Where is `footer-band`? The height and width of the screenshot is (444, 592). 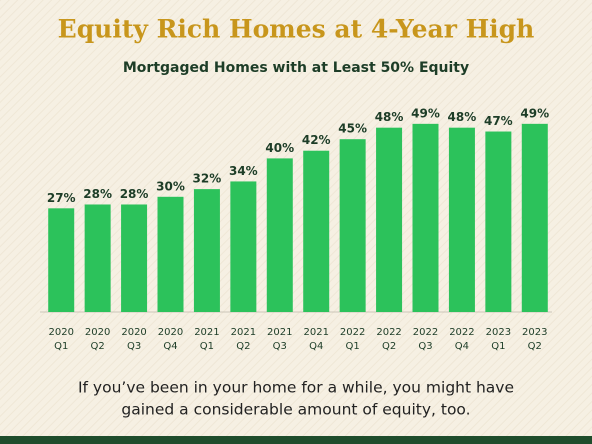 footer-band is located at coordinates (296, 440).